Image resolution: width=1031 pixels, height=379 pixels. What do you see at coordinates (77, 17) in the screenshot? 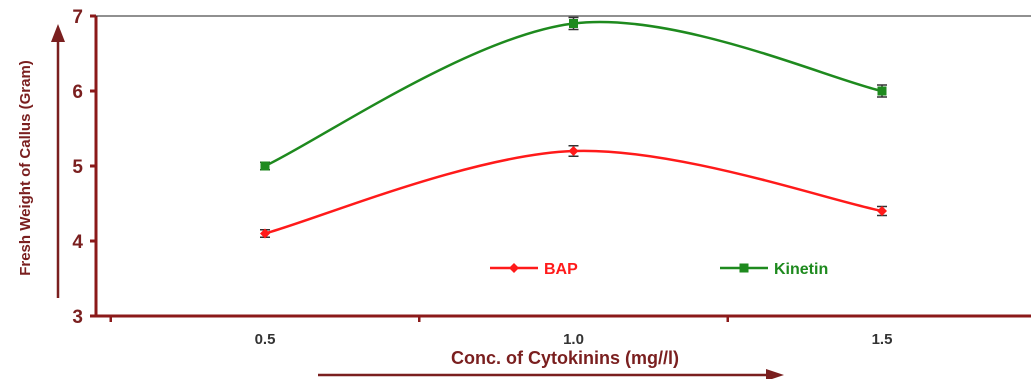
I see `y-tick-label: 7` at bounding box center [77, 17].